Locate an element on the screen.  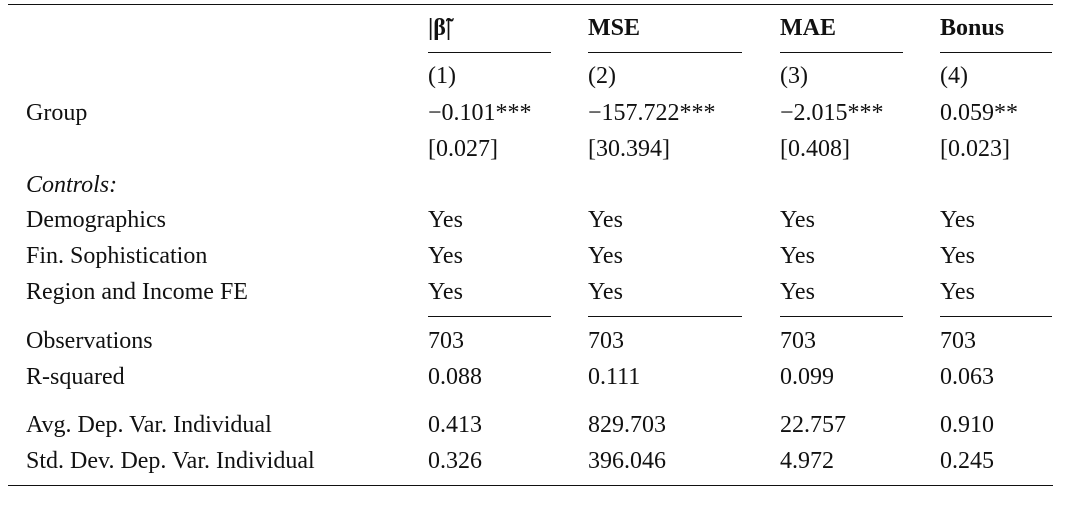
row-label: Avg. Dep. Var. Individual is located at coordinates (149, 425).